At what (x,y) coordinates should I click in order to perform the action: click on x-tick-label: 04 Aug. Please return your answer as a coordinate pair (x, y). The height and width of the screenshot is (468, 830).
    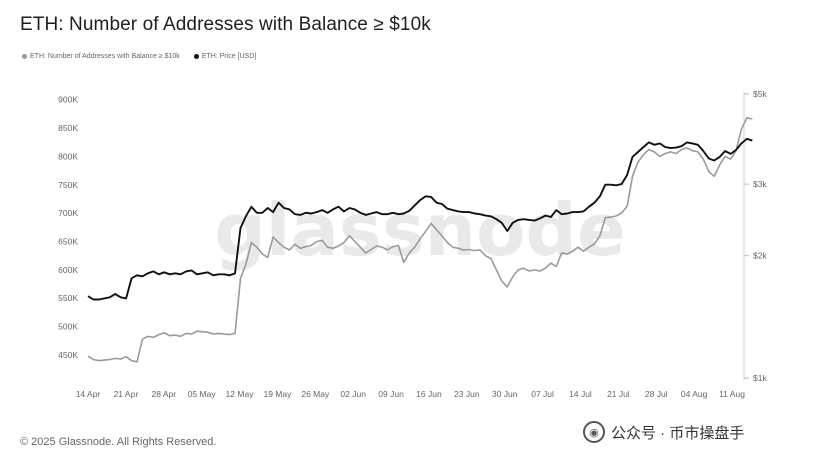
    Looking at the image, I should click on (694, 394).